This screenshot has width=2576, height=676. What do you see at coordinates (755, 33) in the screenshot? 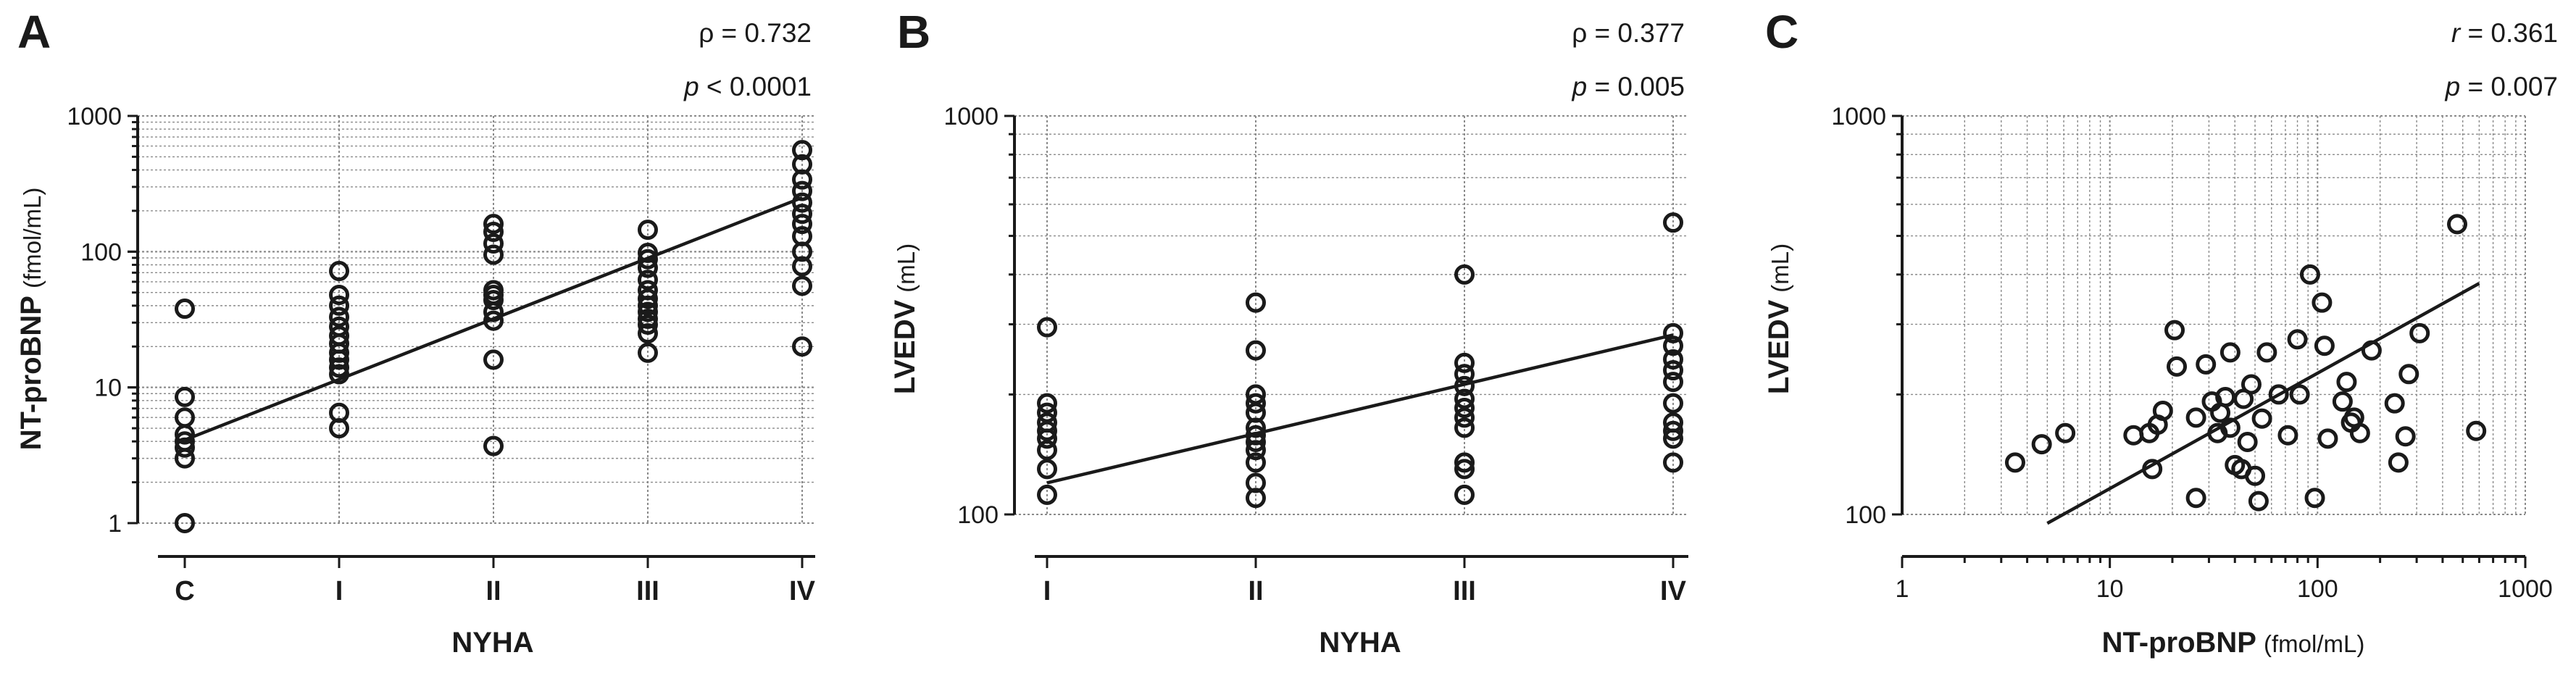
I see `panel-a-rho: ρ = 0.732` at bounding box center [755, 33].